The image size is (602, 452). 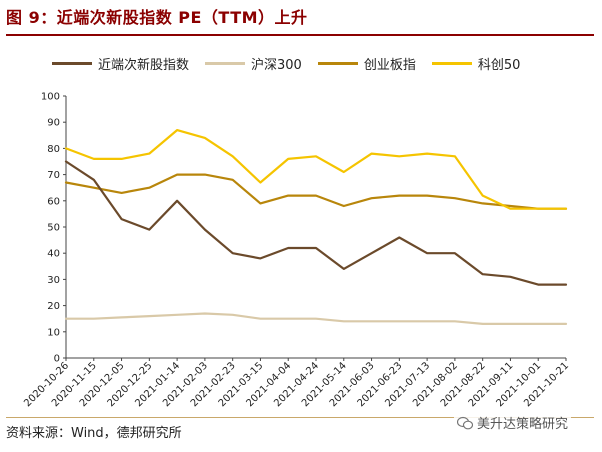 What do you see at coordinates (53, 254) in the screenshot?
I see `y-tick-label: 40` at bounding box center [53, 254].